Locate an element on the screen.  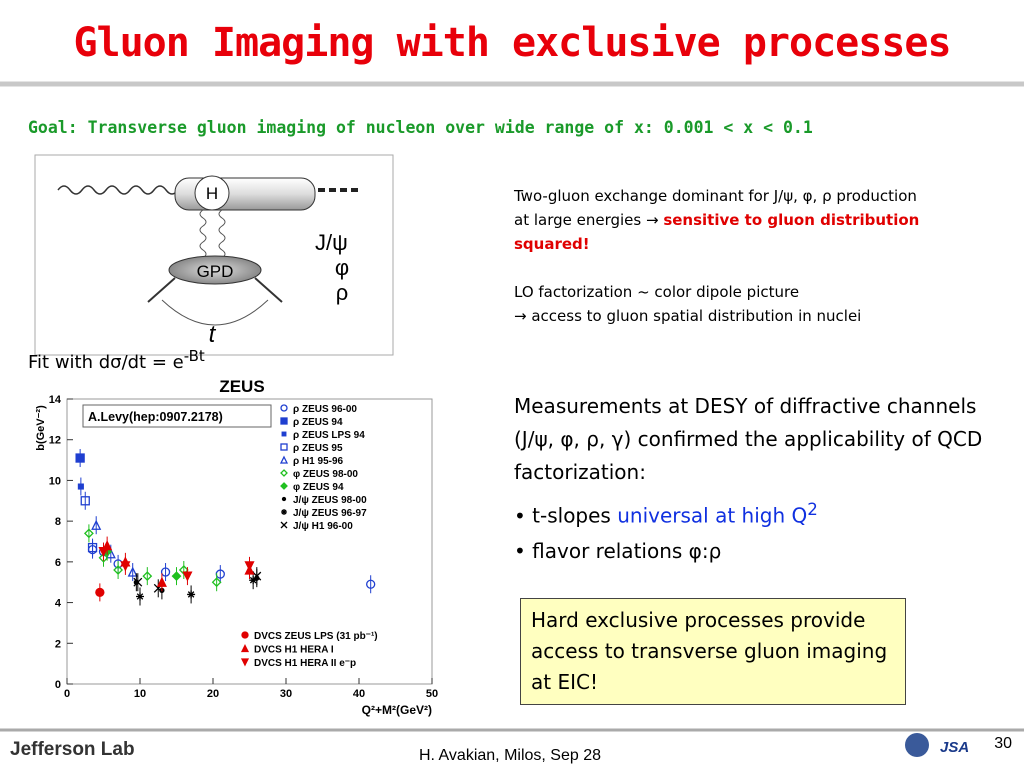
legend-label: DVCS ZEUS LPS (31 pb⁻¹) is located at coordinates (316, 636).